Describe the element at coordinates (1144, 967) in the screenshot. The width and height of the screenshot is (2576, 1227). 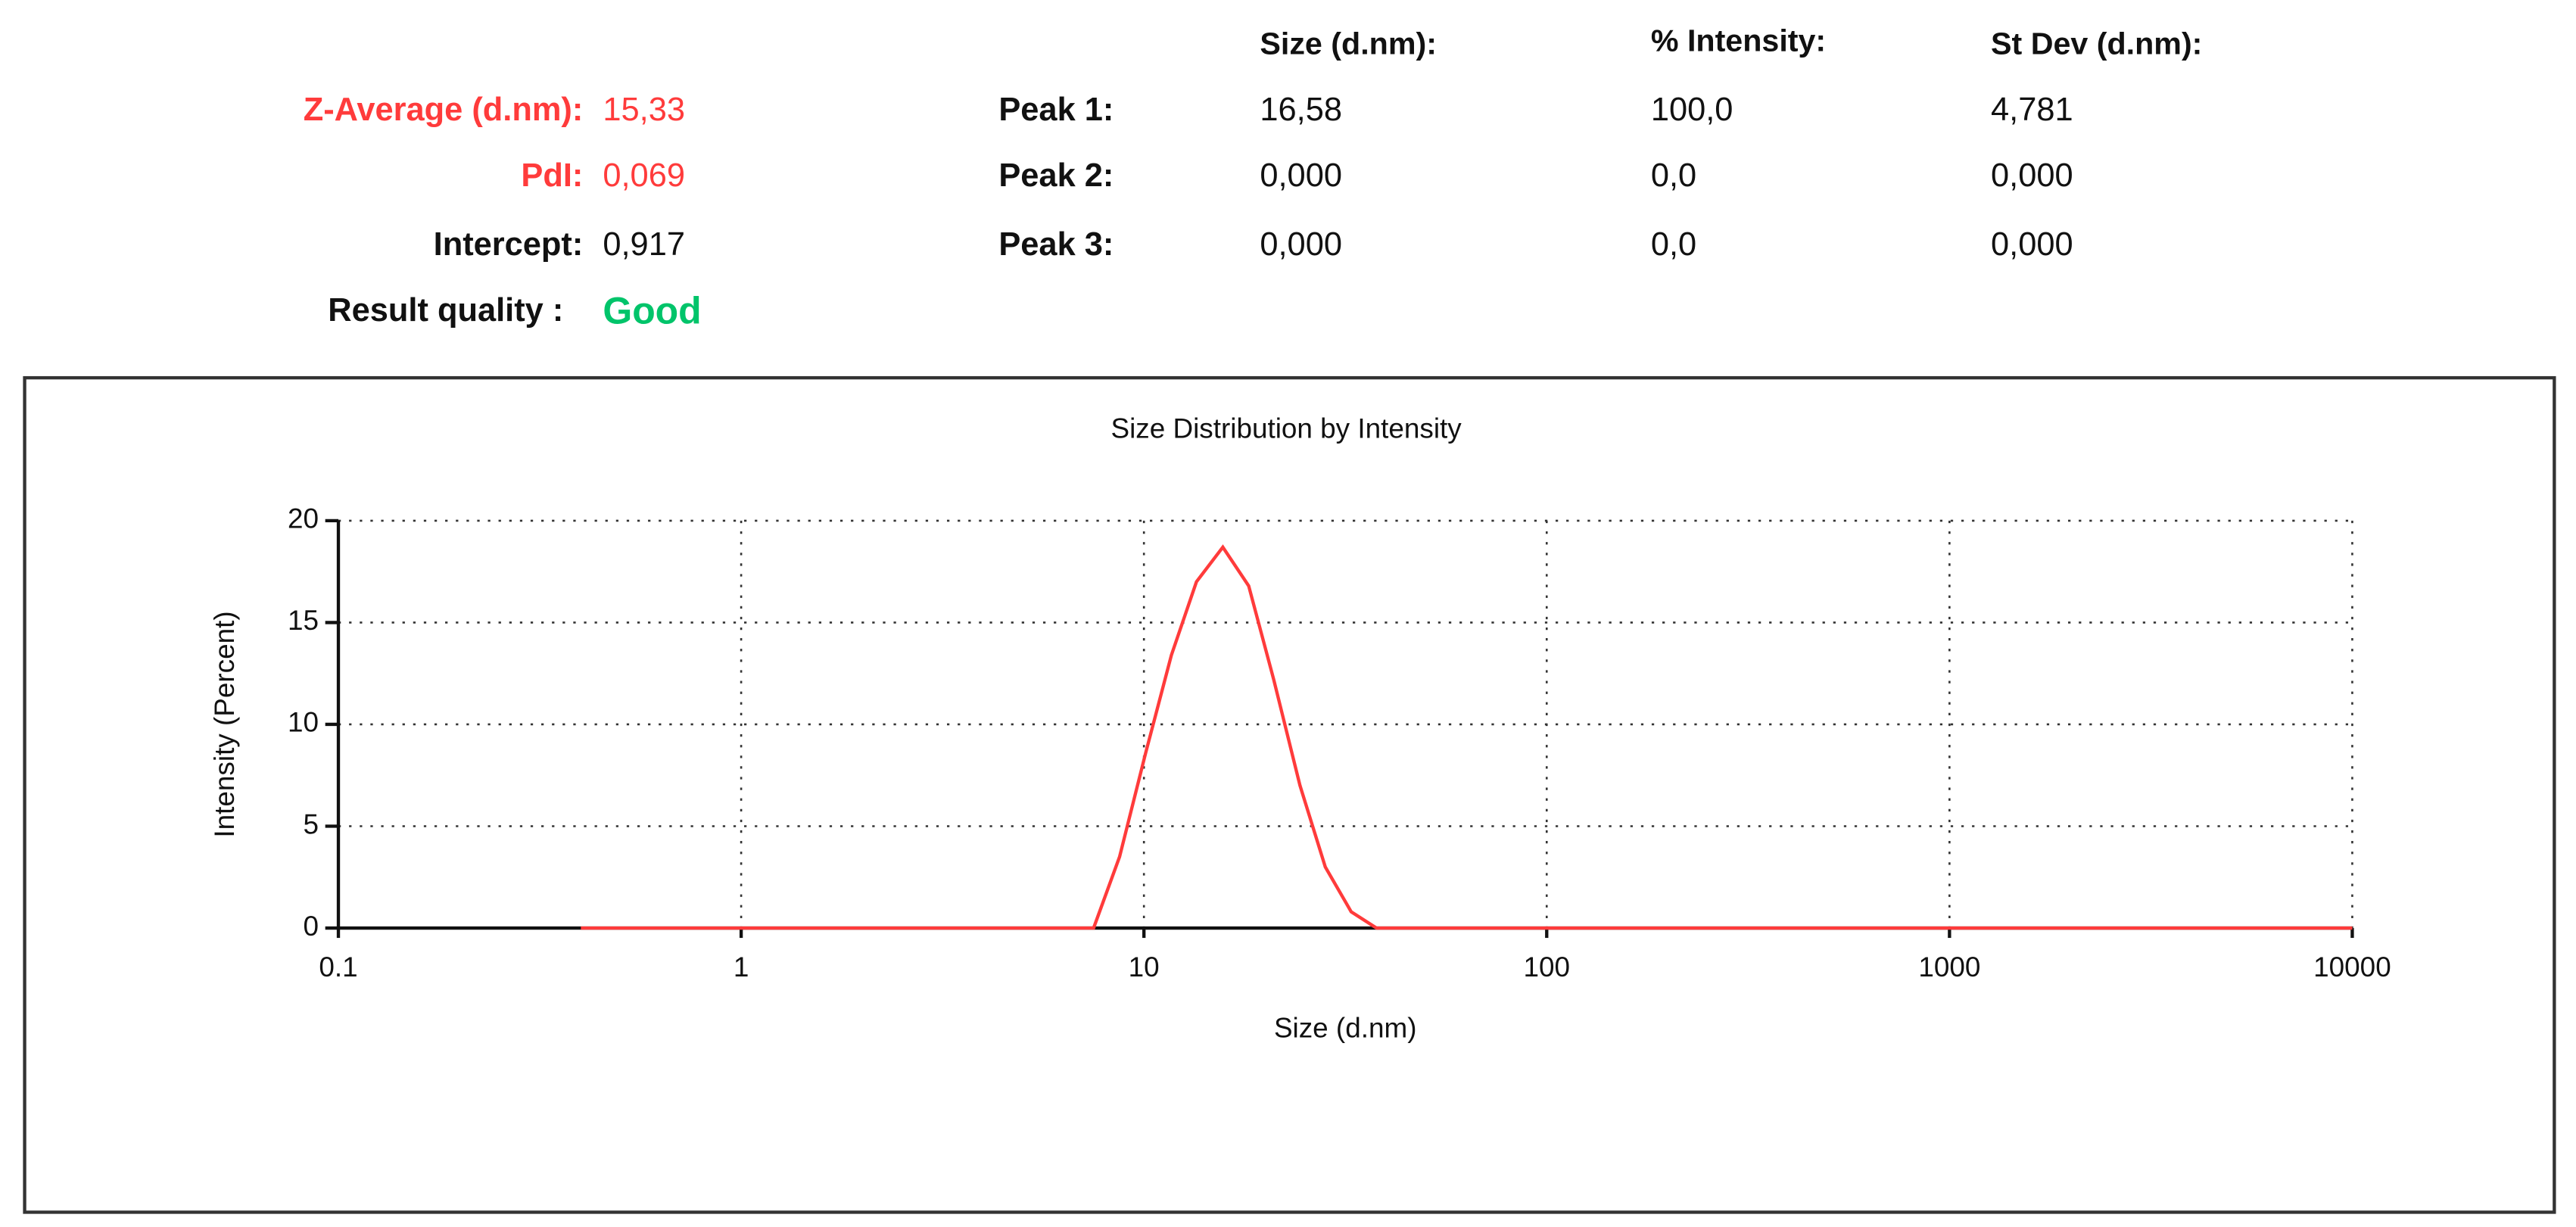
I see `x-tick-label: 10` at that location.